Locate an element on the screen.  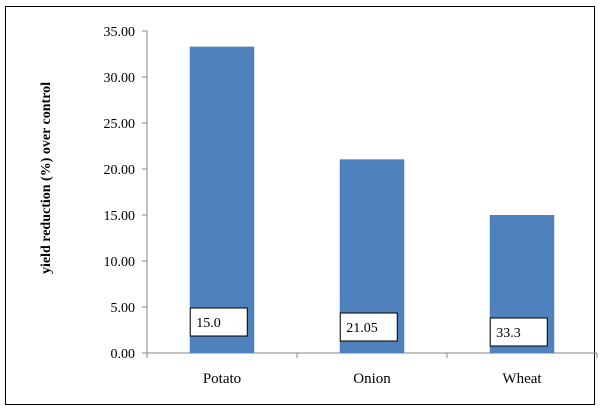
data-label: 33.3 is located at coordinates (508, 333).